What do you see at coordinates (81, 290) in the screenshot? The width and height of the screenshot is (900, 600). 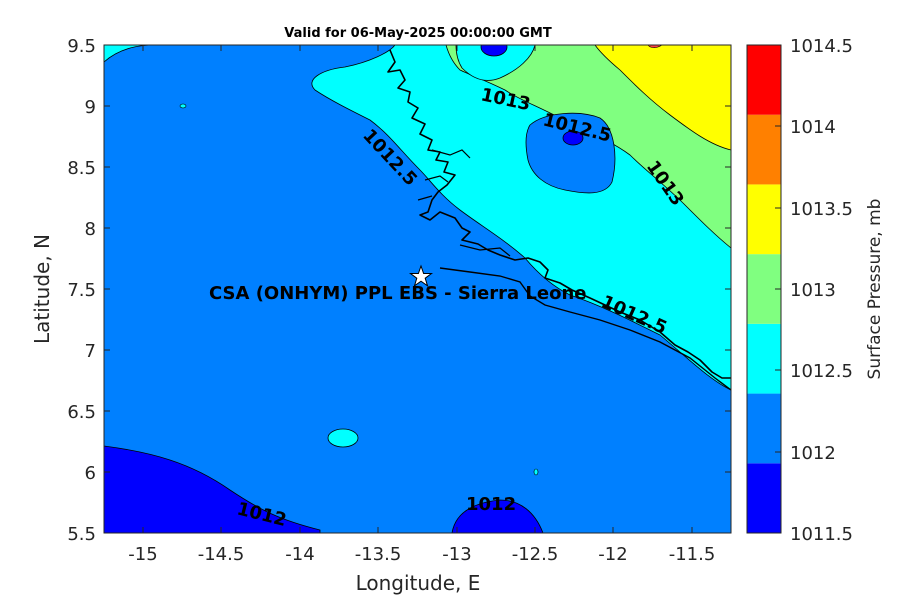 I see `y-tick-label: 7.5` at bounding box center [81, 290].